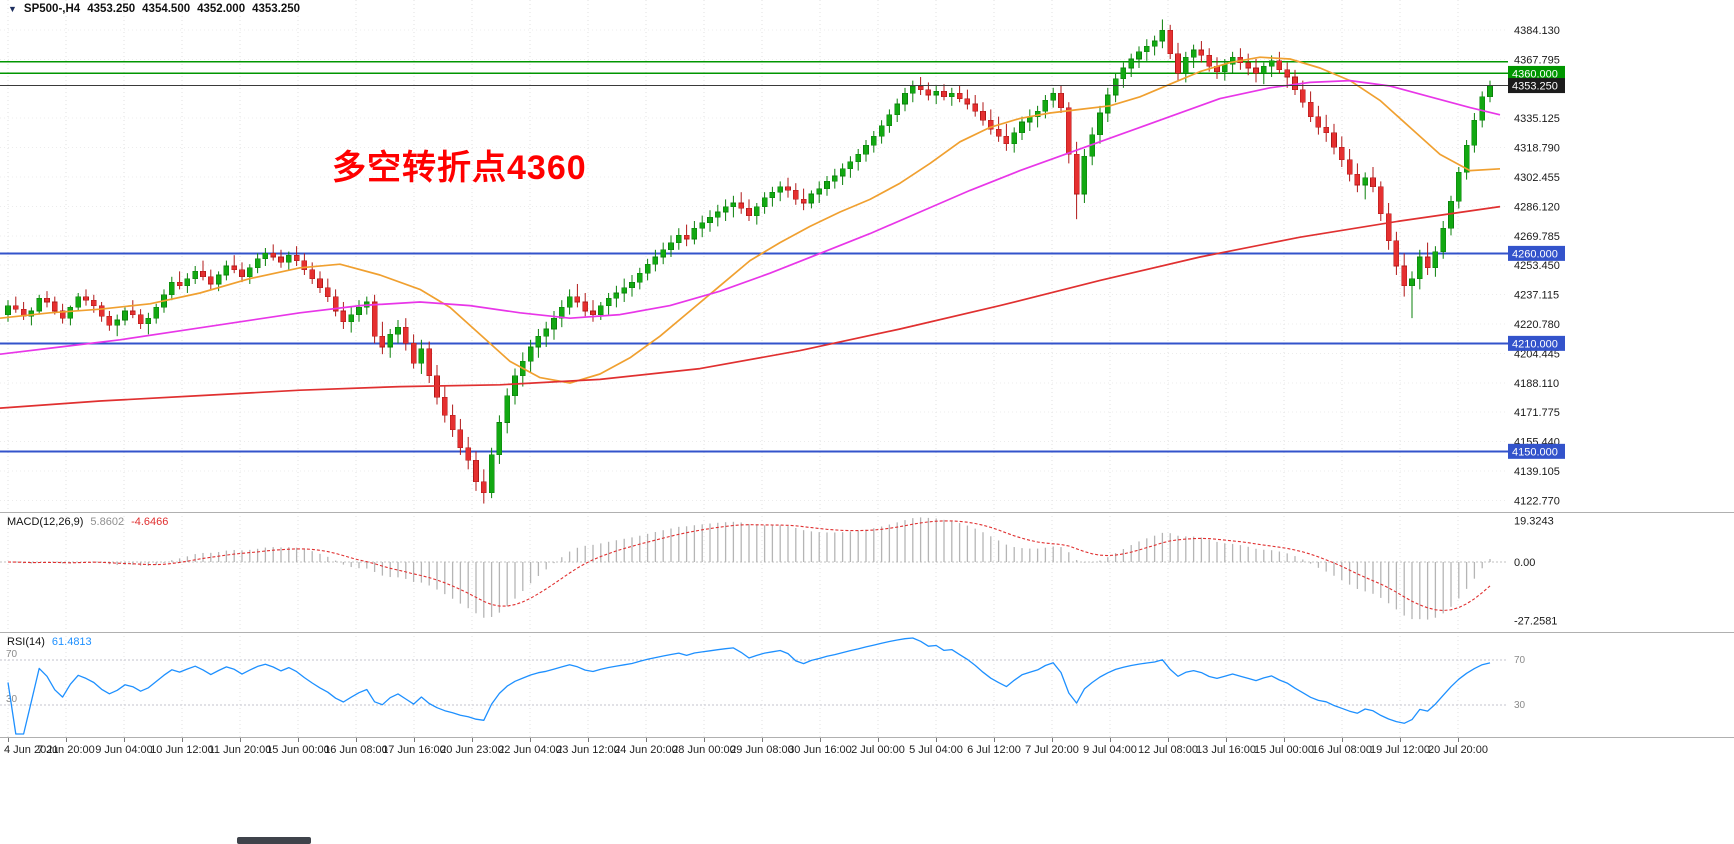  What do you see at coordinates (221, 9) in the screenshot?
I see `ohlc-low: 4352.000` at bounding box center [221, 9].